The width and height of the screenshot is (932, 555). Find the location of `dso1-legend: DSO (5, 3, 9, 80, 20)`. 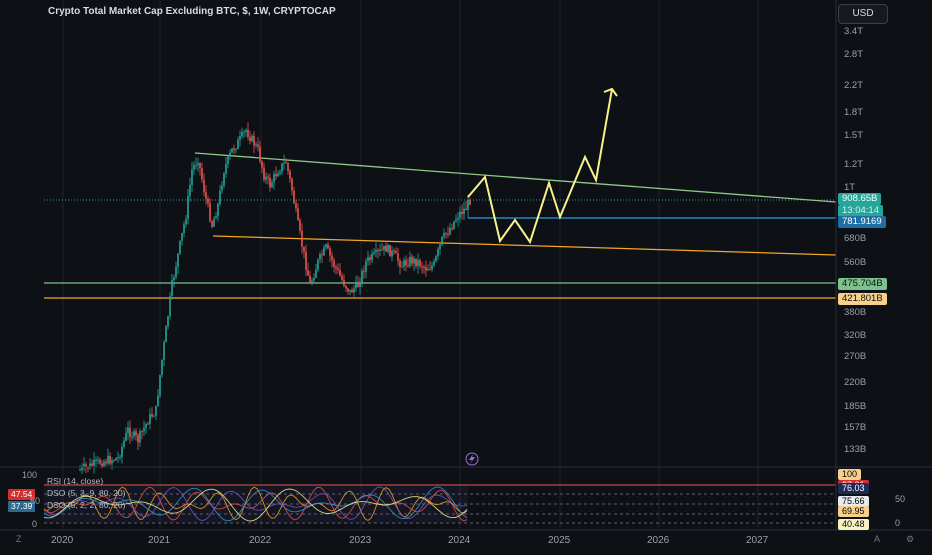

dso1-legend: DSO (5, 3, 9, 80, 20) is located at coordinates (86, 493).